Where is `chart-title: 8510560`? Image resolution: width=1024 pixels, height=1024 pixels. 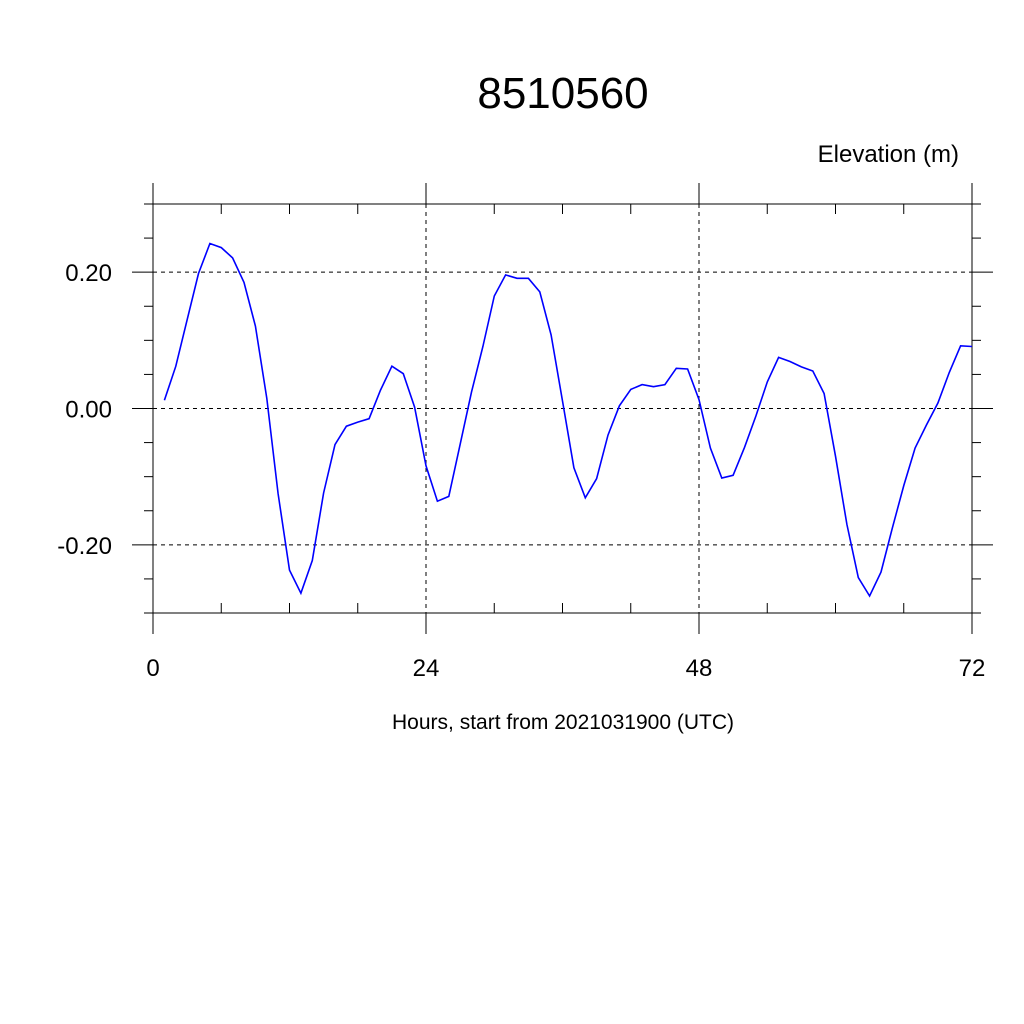
chart-title: 8510560 is located at coordinates (562, 93).